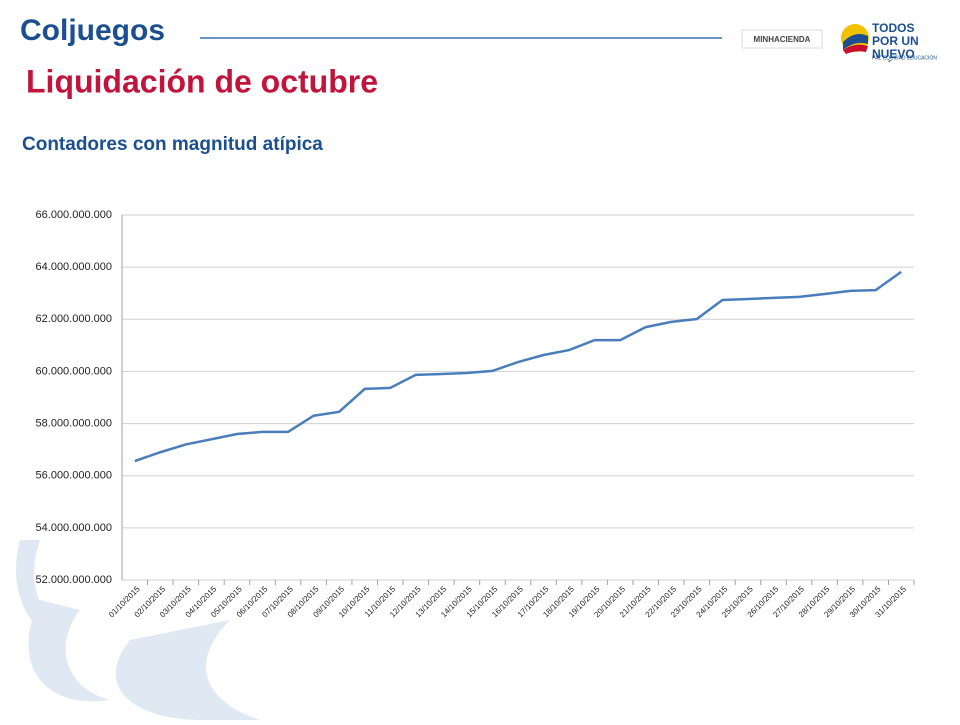  I want to click on y-tick-label: 52.000.000.000, so click(74, 580).